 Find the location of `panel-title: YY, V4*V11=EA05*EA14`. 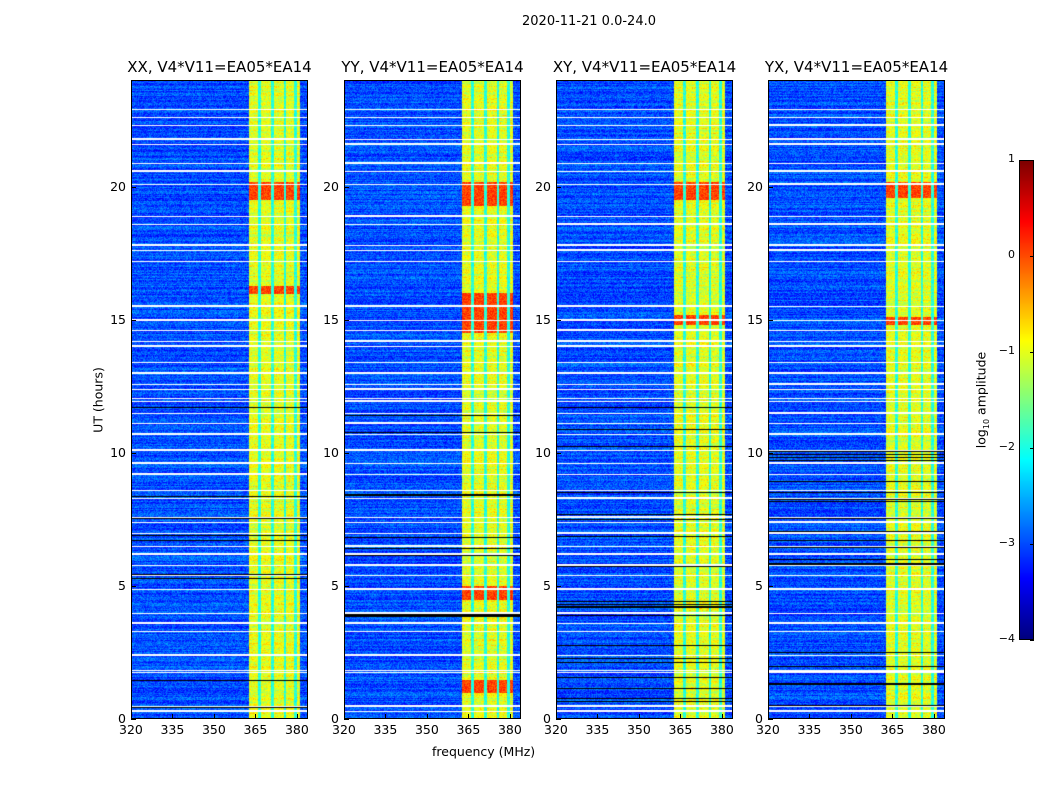

panel-title: YY, V4*V11=EA05*EA14 is located at coordinates (432, 67).